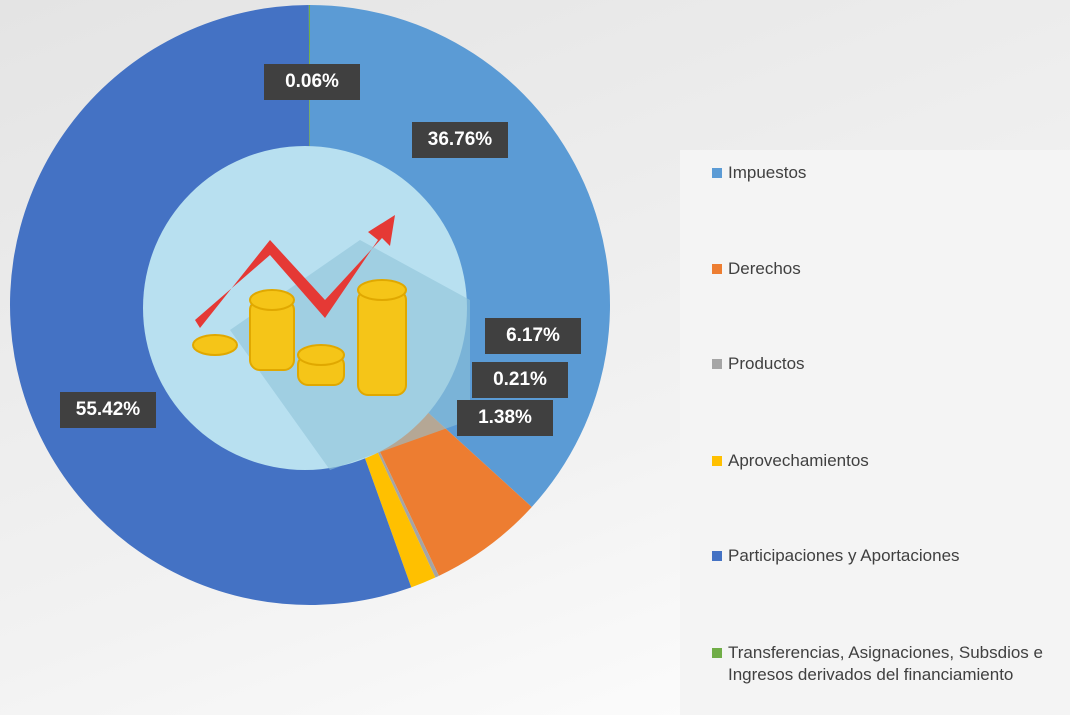 The image size is (1070, 715). I want to click on legend-item: Productos, so click(891, 364).